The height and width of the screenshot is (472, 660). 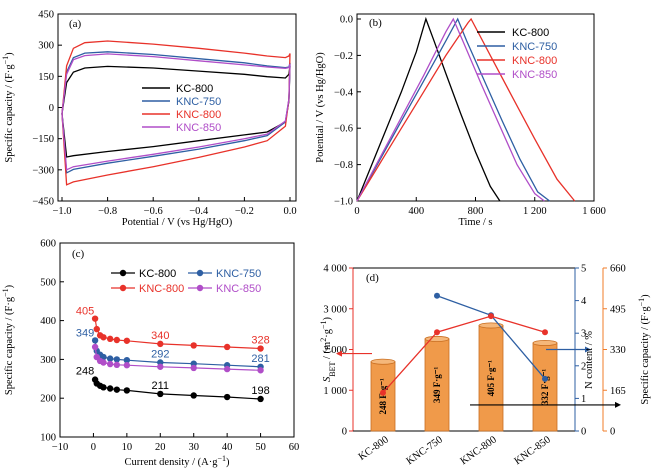 I want to click on y-right2-tick-label: 330, so click(x=618, y=350).